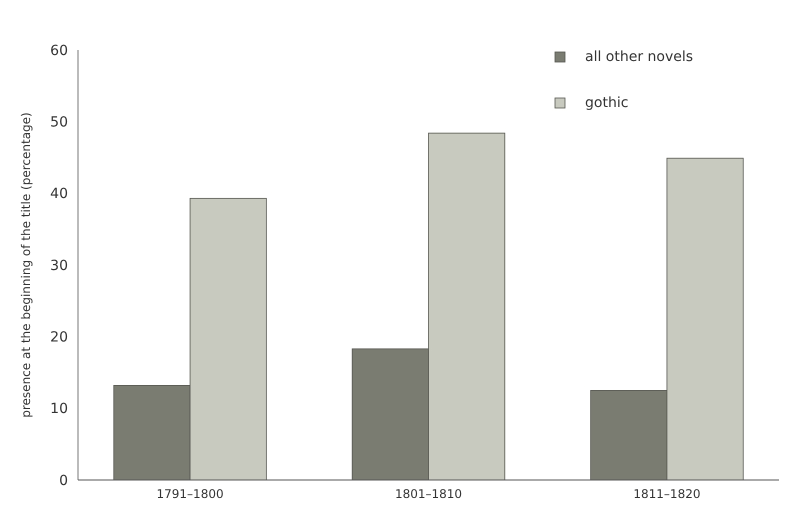 The image size is (789, 508). I want to click on y-tick-label: 60, so click(59, 50).